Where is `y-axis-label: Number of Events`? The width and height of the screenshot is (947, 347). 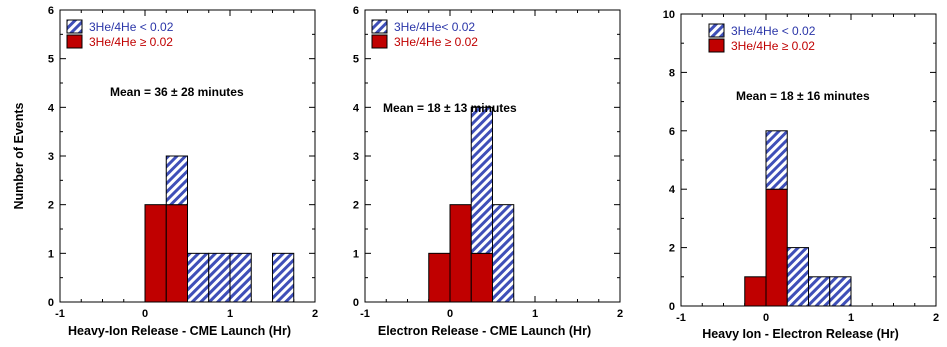
y-axis-label: Number of Events is located at coordinates (19, 155).